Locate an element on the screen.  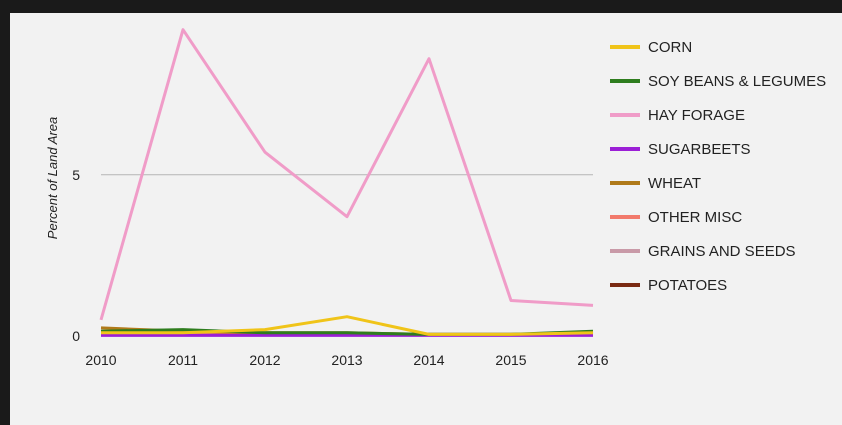
x-tick-label: 2014 is located at coordinates (428, 360).